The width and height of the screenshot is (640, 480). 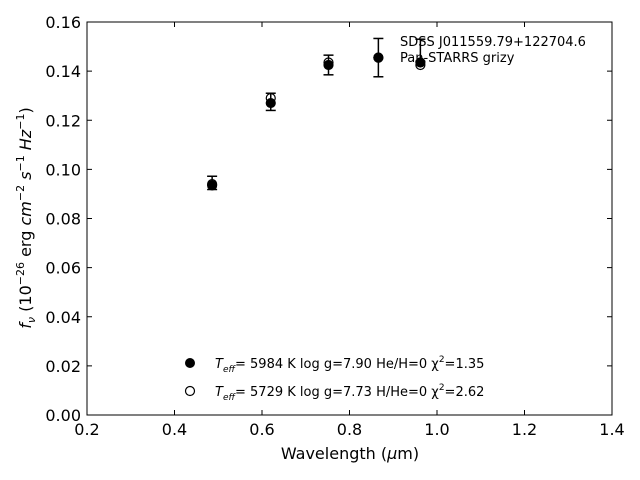 I want to click on annotation-object-name: SDSS J011559.79+122704.6, so click(x=493, y=42).